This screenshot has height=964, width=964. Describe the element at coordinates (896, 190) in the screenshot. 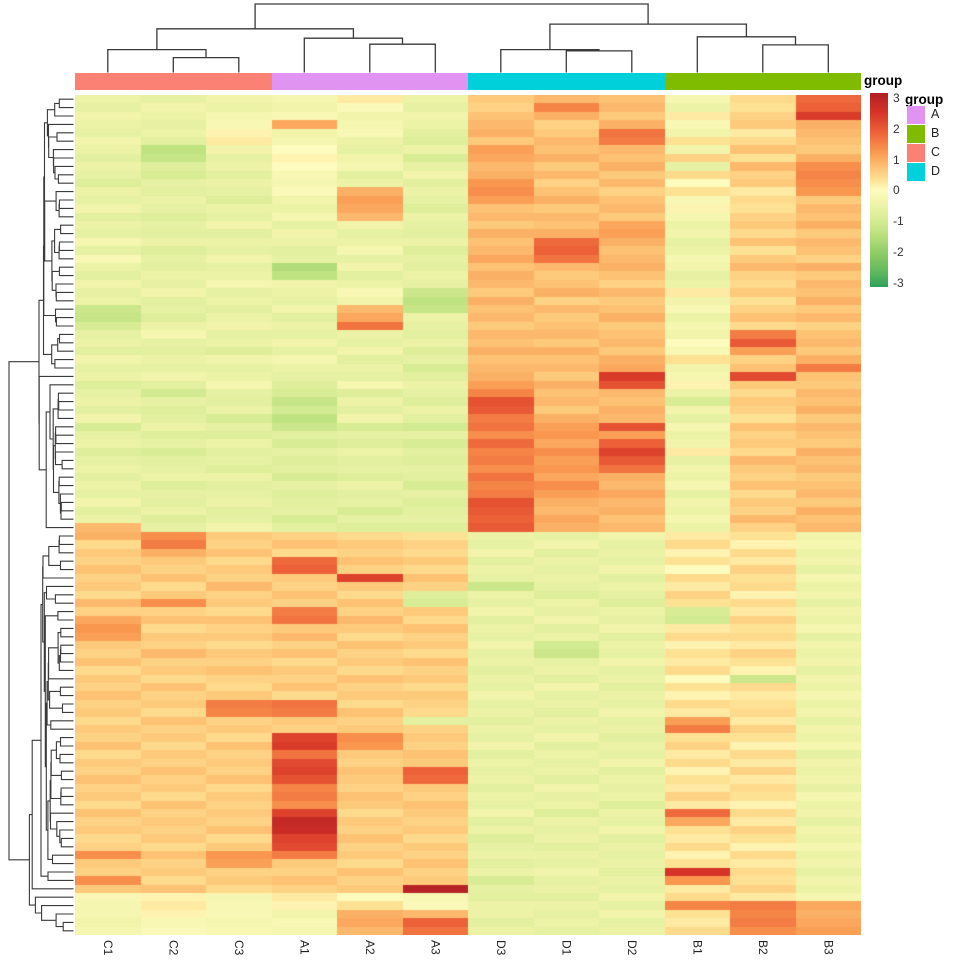

I see `scale-tick-label: 0` at that location.